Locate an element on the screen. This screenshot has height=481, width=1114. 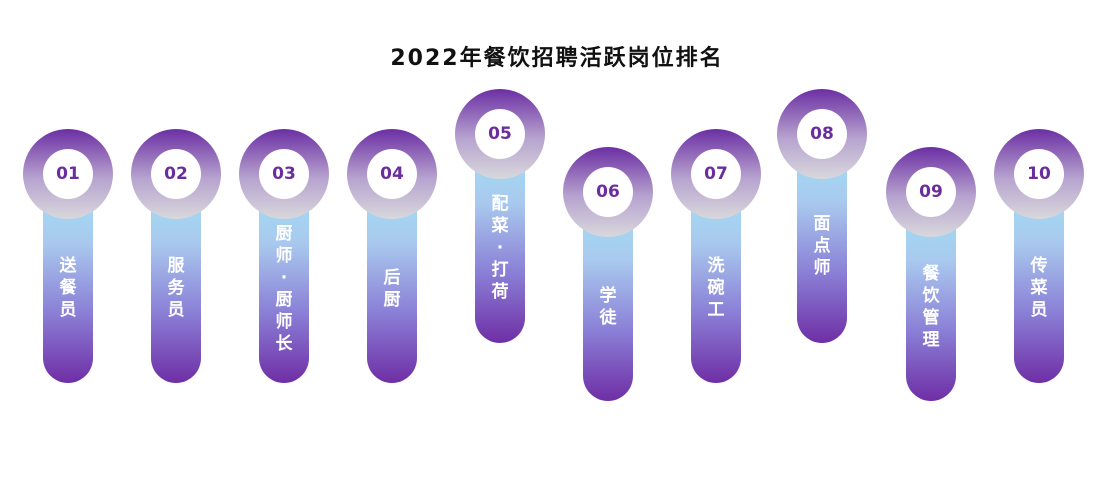
rank-disc: 04 is located at coordinates (392, 174).